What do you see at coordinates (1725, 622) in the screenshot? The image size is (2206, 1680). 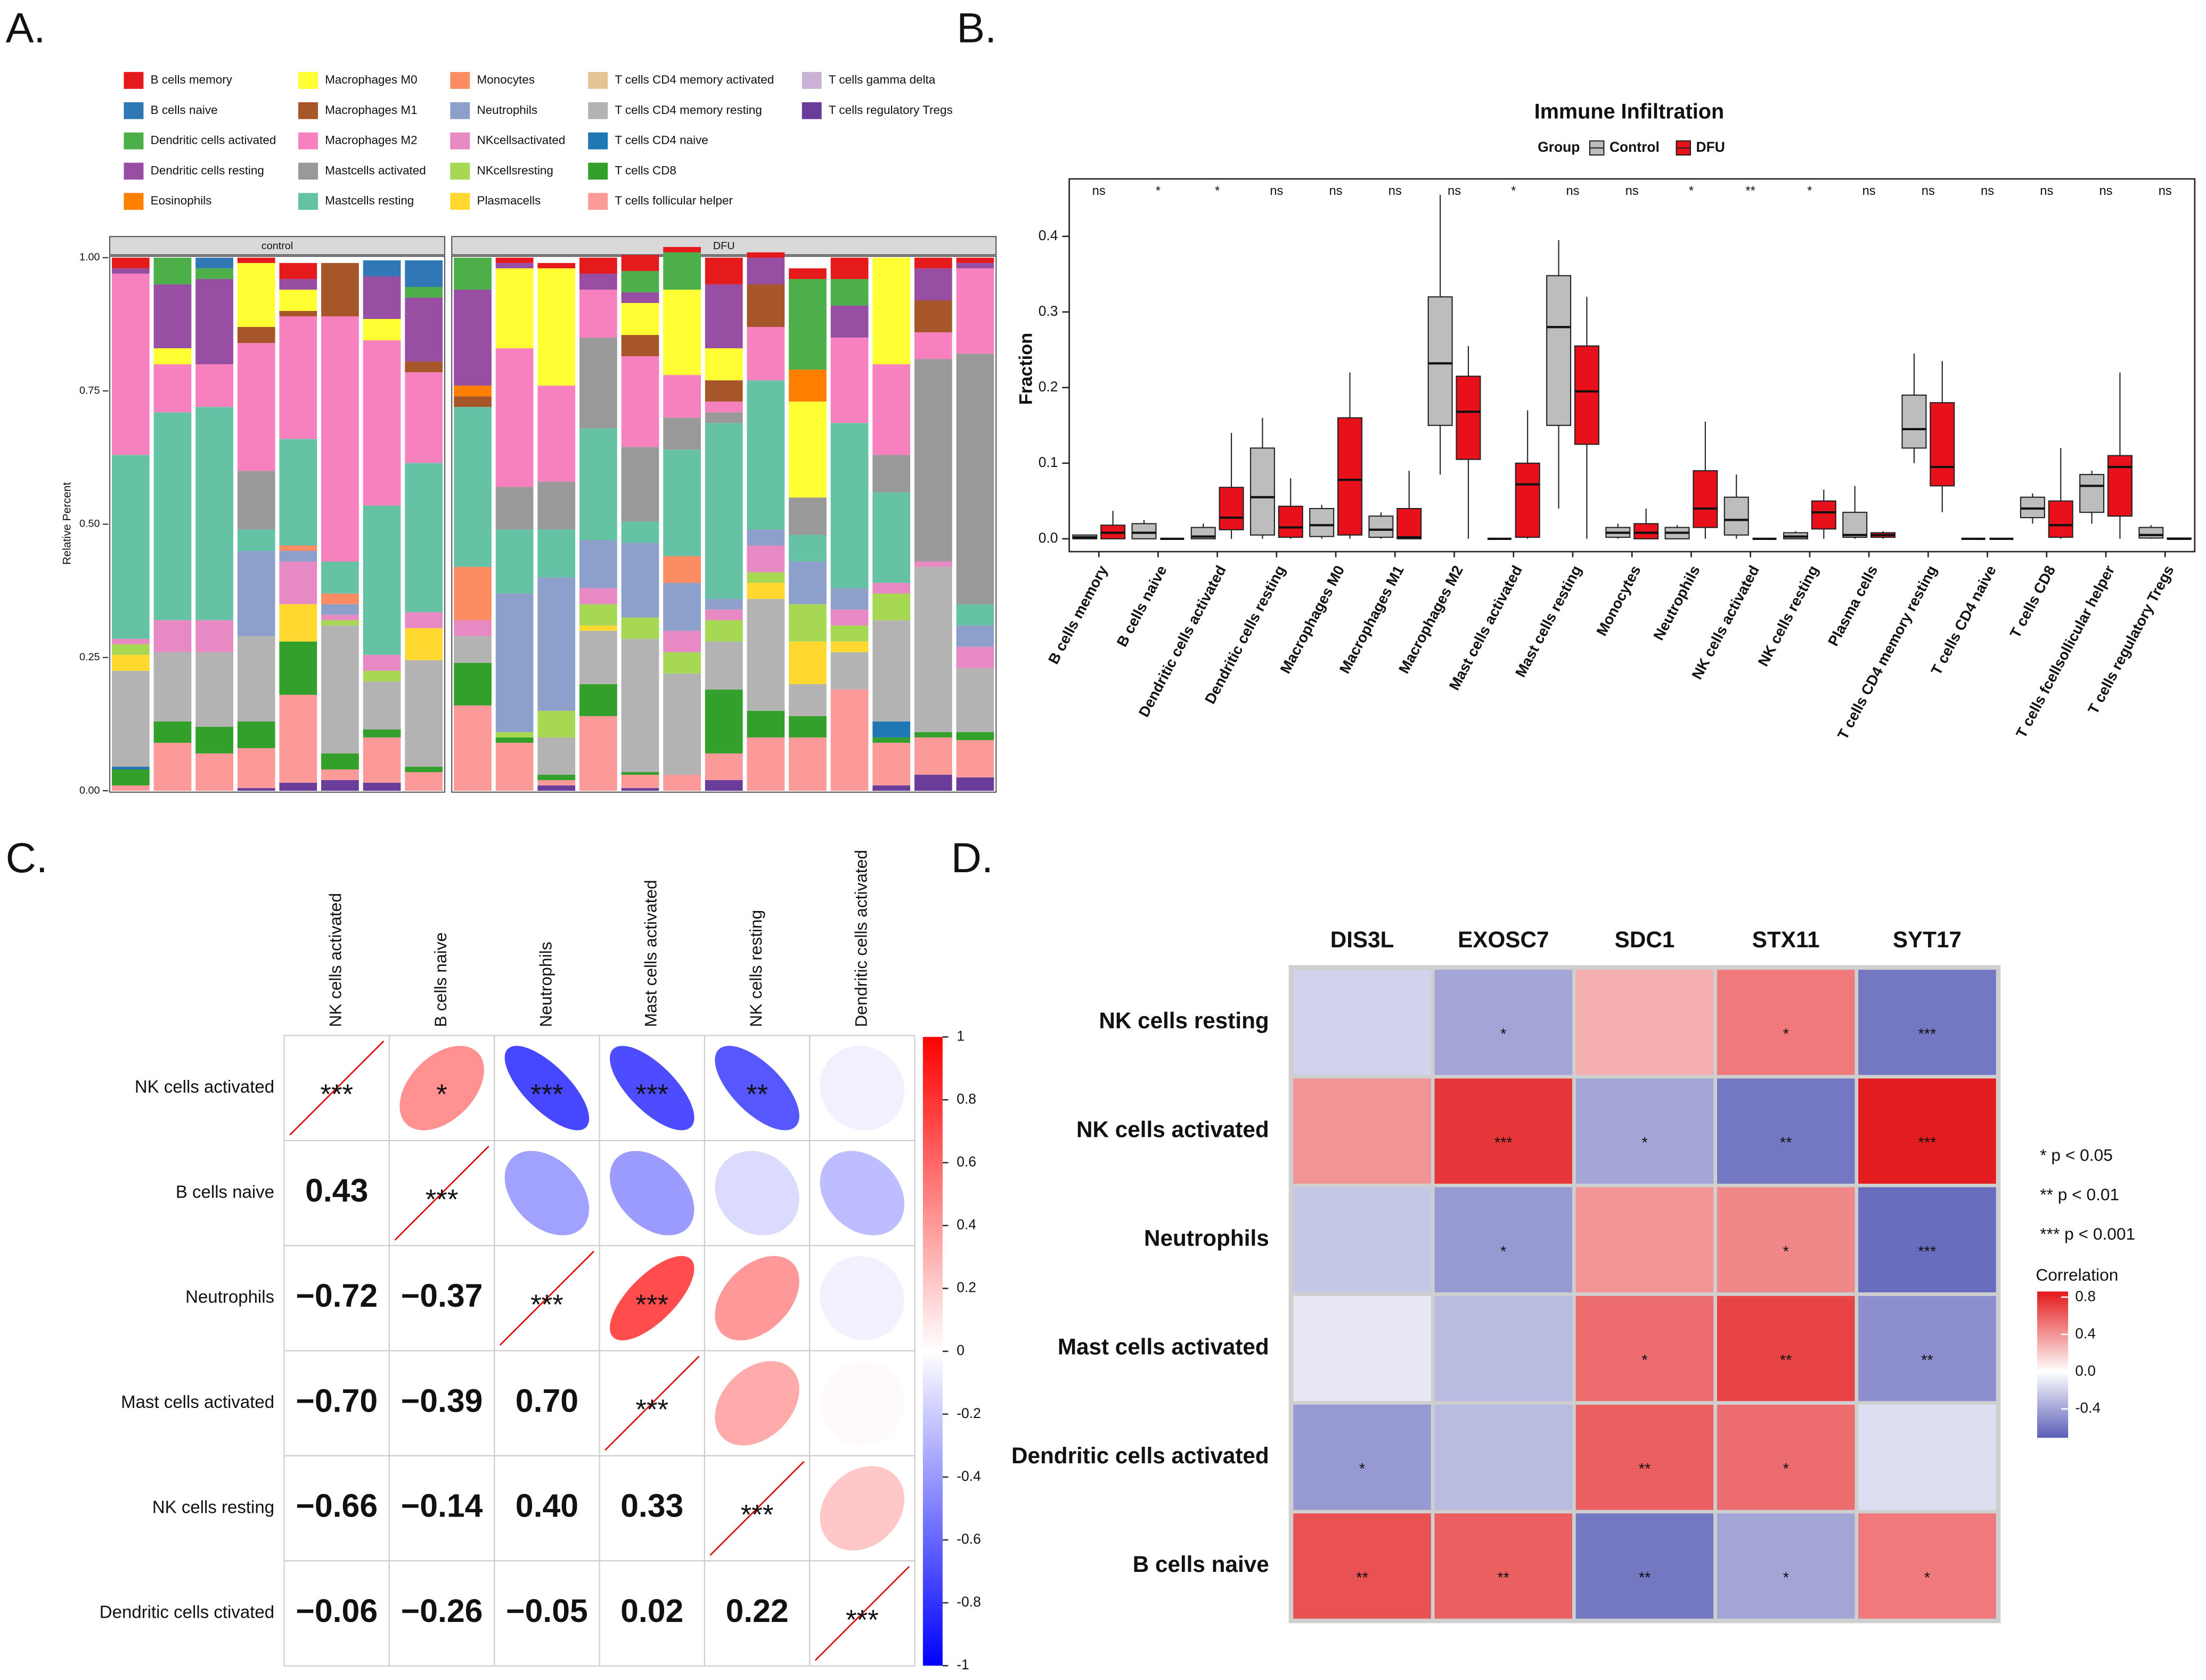 I see `x-tick-label: NK cells activated` at bounding box center [1725, 622].